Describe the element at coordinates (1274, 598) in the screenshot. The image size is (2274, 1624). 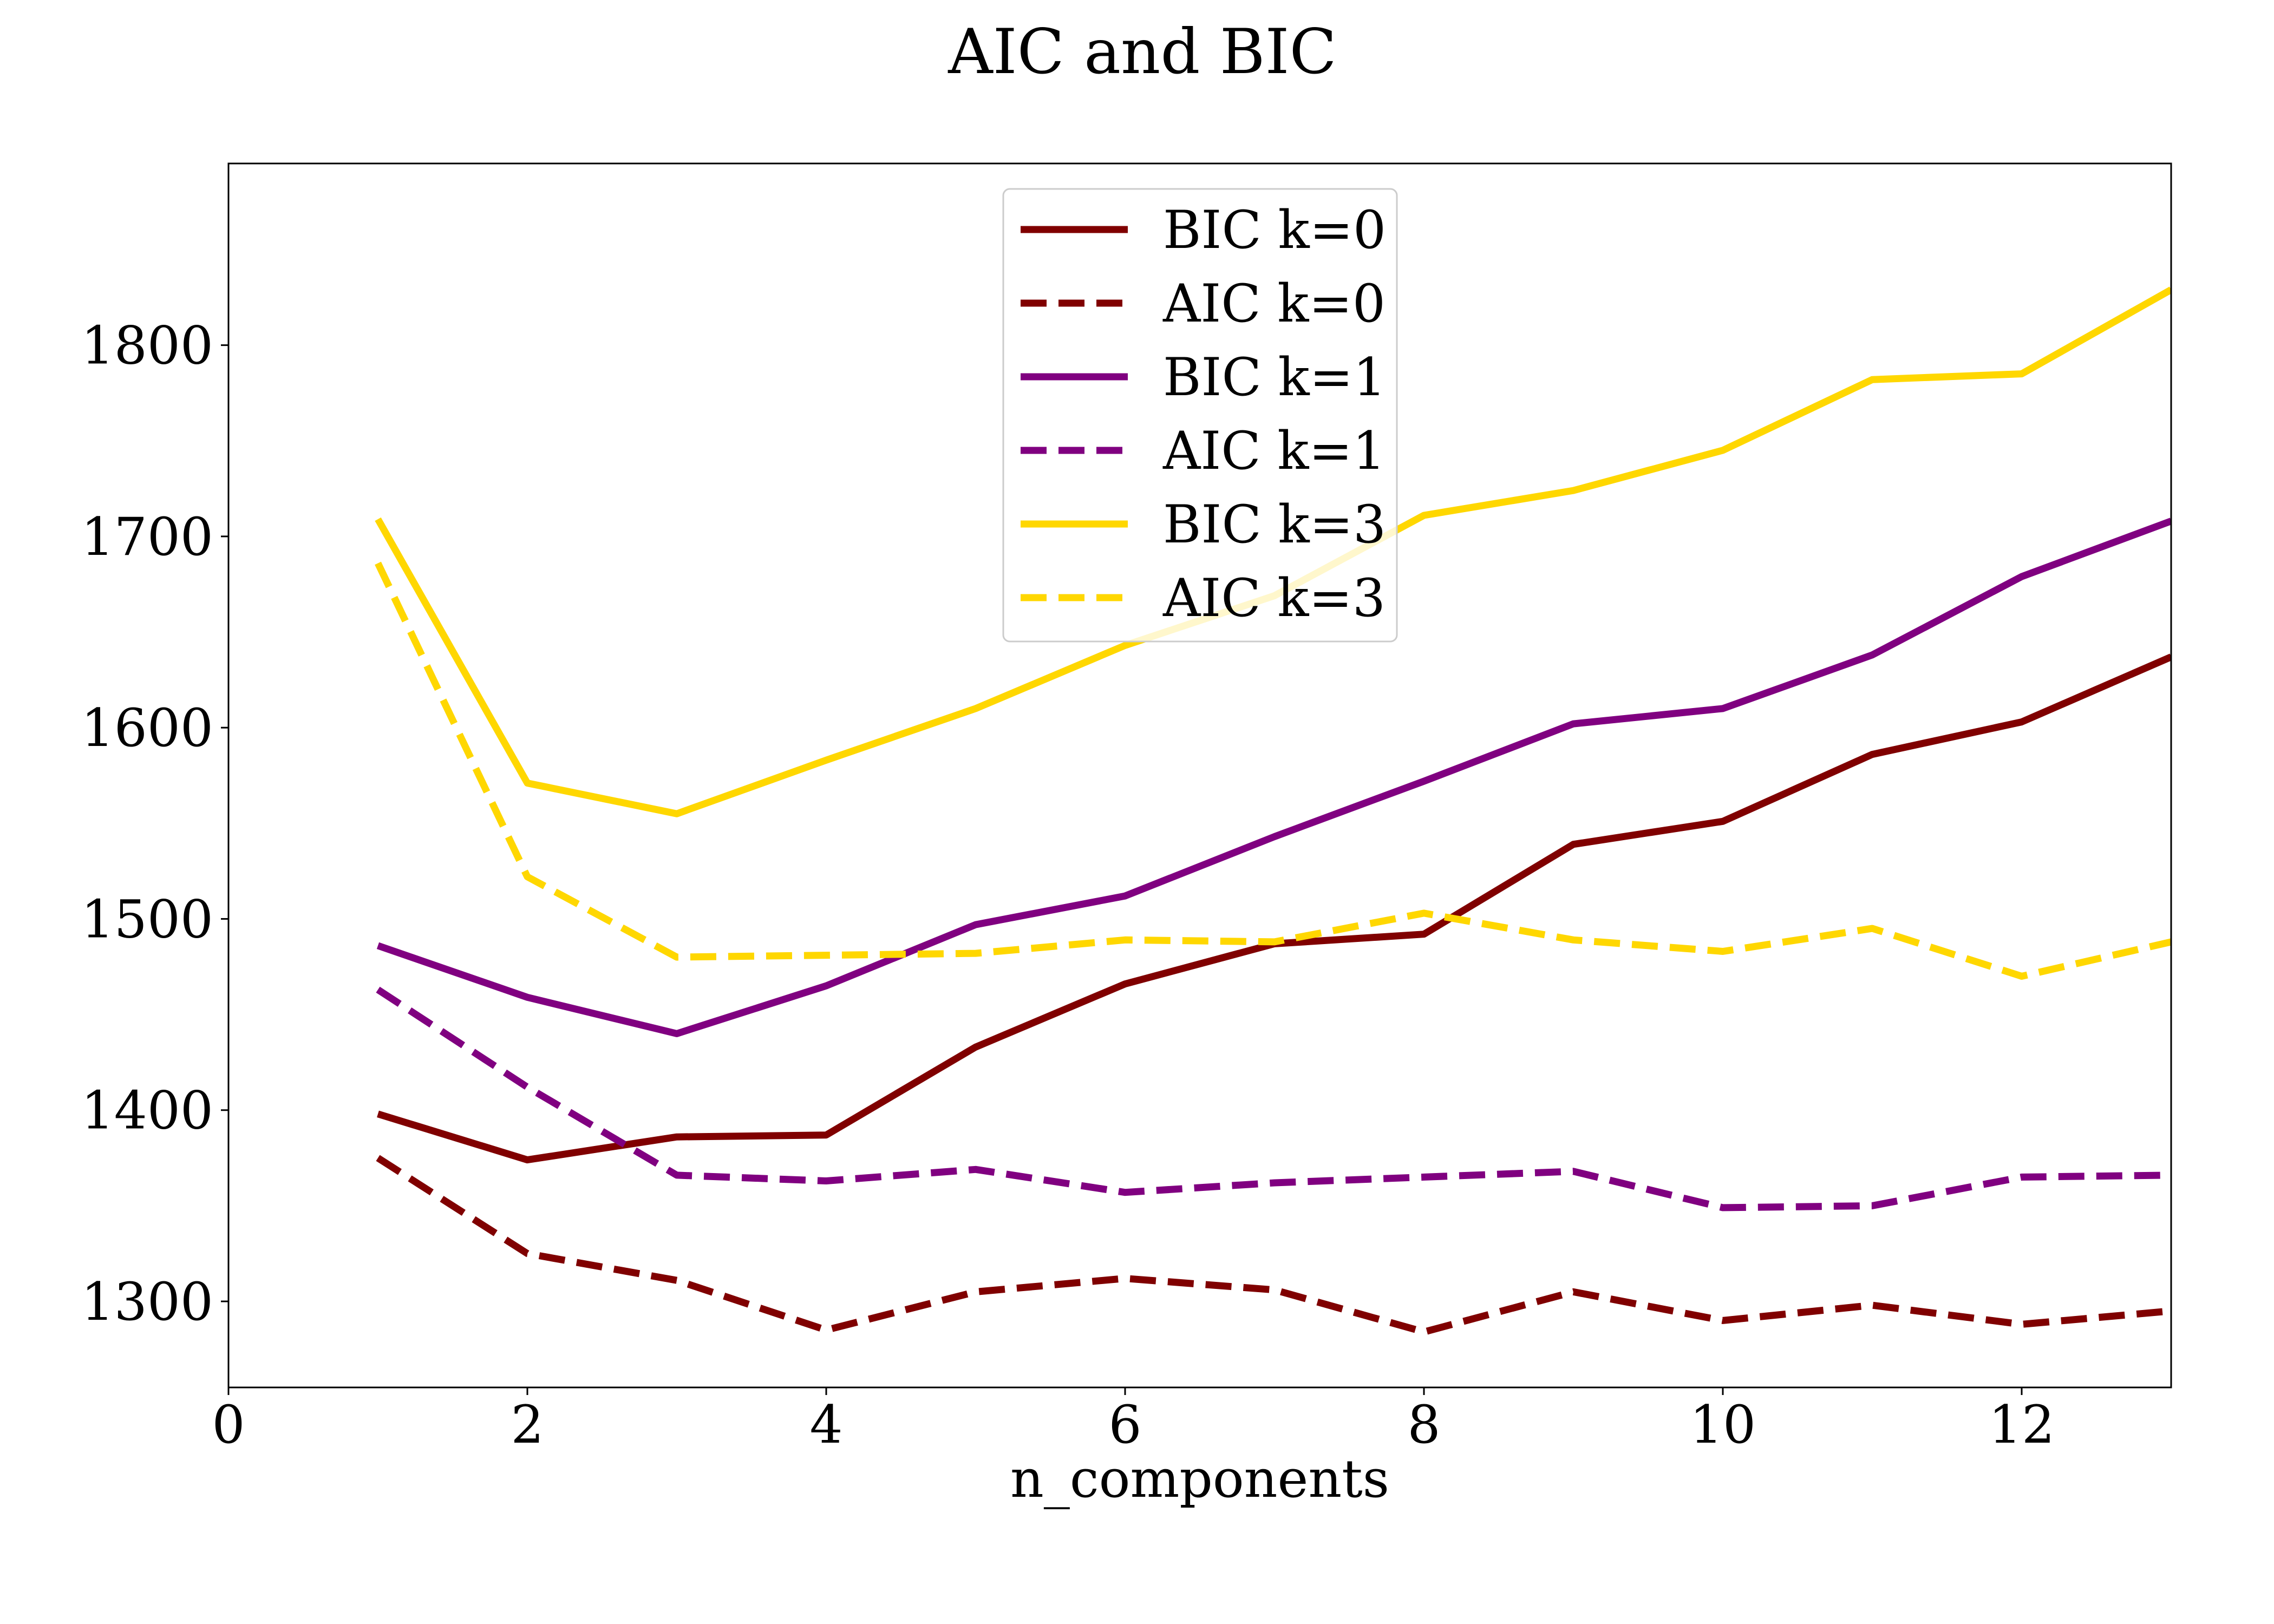
I see `legend-label-aic-k-3: AIC k=3` at that location.